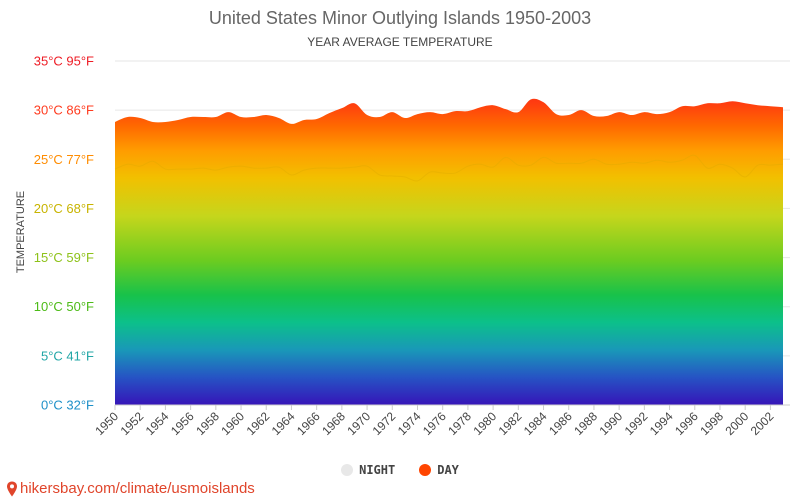 The height and width of the screenshot is (500, 800). I want to click on x-tick-label: 1978, so click(459, 423).